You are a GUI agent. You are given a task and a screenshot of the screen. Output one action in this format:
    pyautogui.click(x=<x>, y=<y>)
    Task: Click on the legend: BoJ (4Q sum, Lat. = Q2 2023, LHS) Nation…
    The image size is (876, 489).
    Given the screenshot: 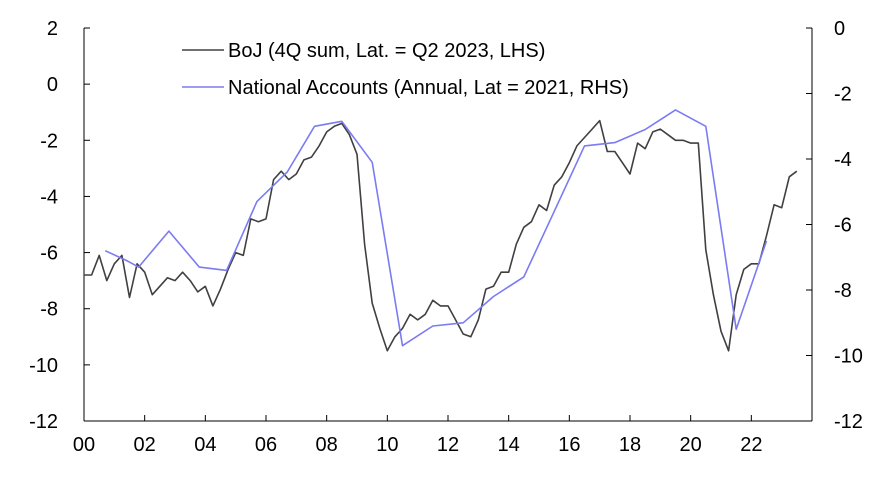 What is the action you would take?
    pyautogui.click(x=405, y=69)
    